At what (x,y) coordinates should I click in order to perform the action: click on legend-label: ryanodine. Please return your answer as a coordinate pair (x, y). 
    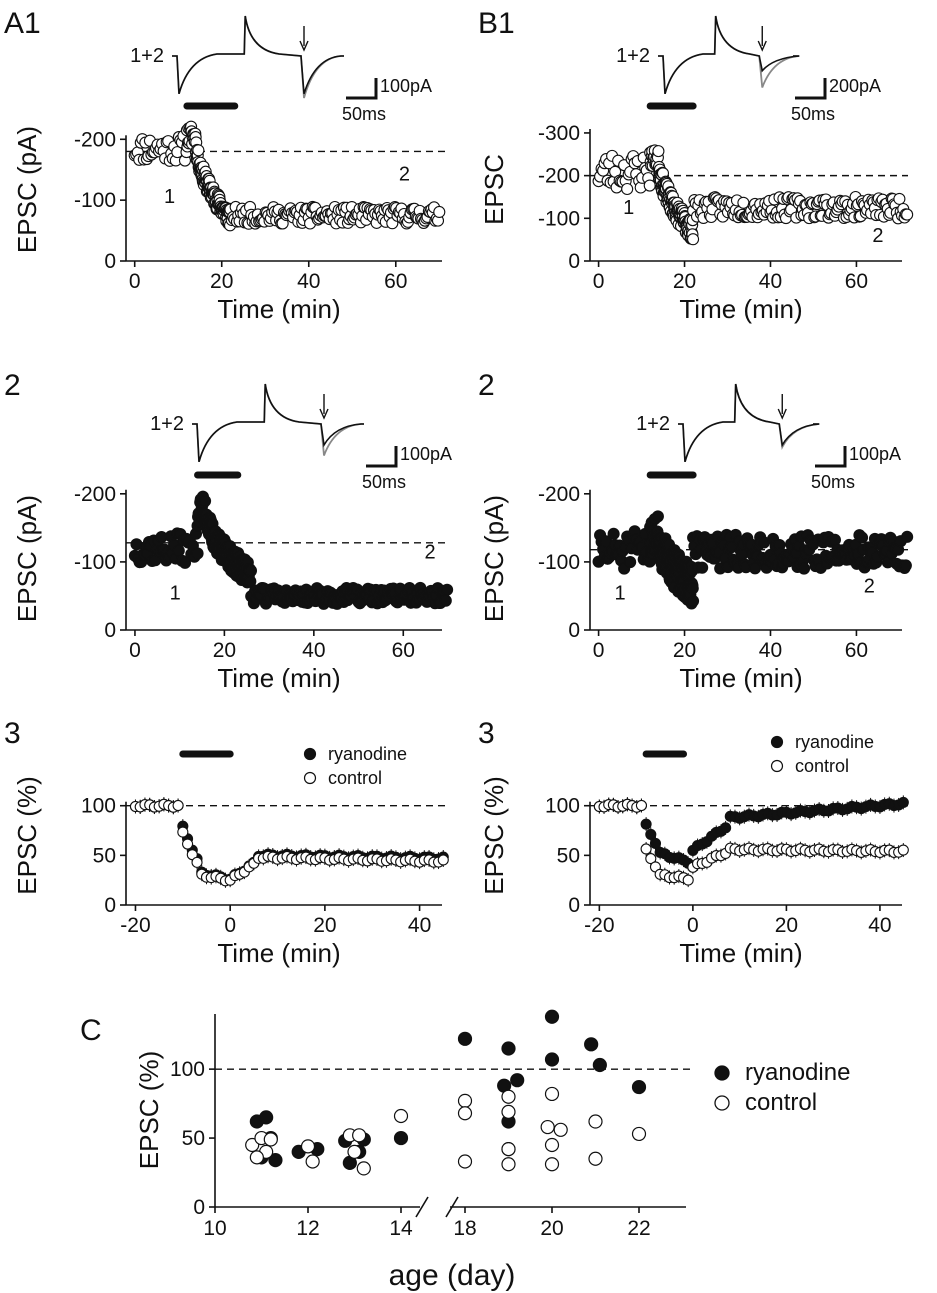
    Looking at the image, I should click on (367, 754).